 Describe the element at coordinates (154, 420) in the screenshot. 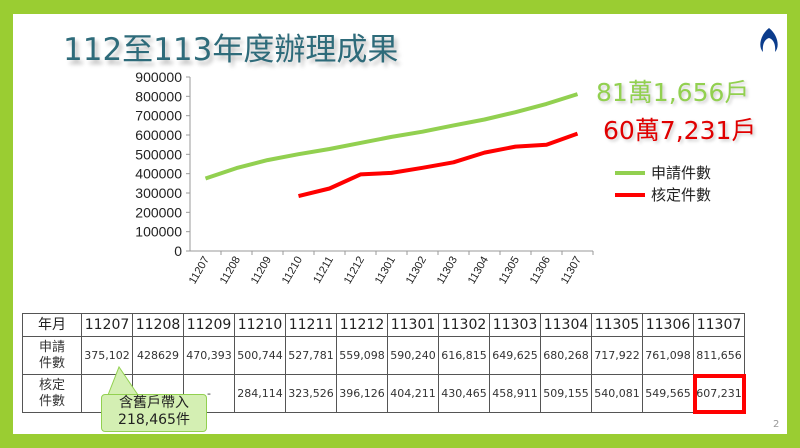

I see `callout-line2: 218,465件` at that location.